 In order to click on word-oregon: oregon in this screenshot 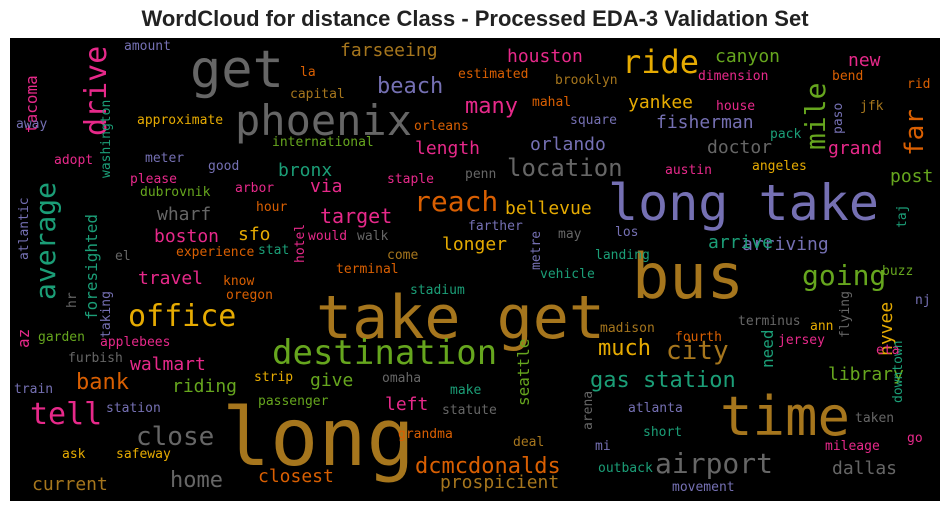, I will do `click(249, 295)`.